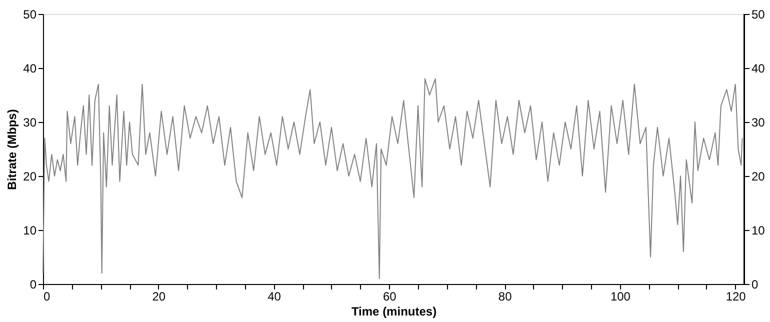  I want to click on y-axis-title: Bitrate (Mbps), so click(12, 149).